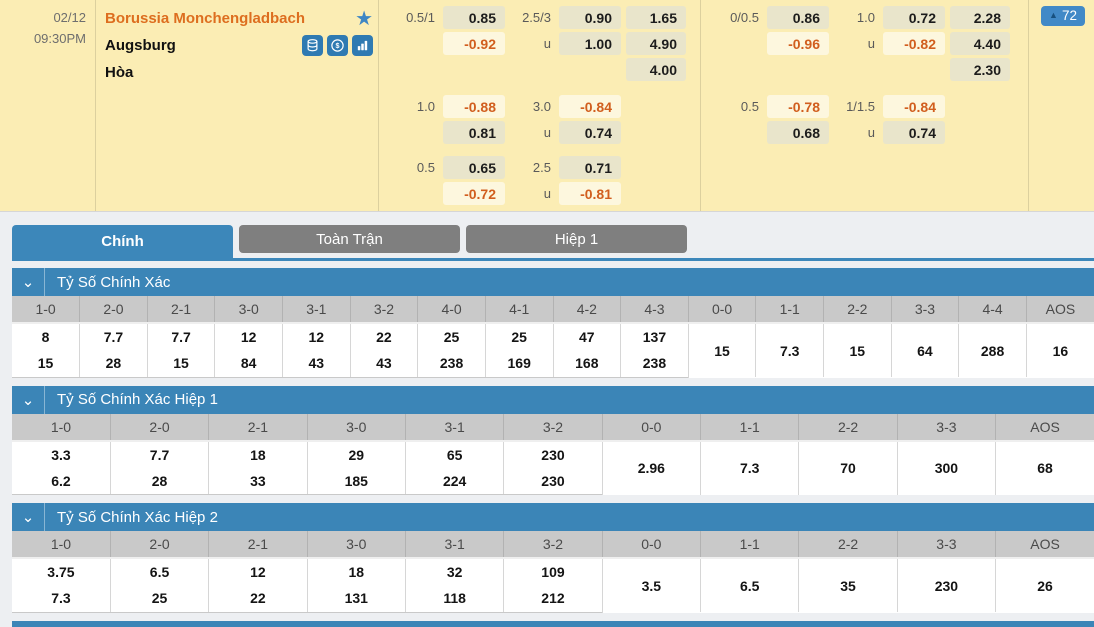 The image size is (1094, 627). Describe the element at coordinates (364, 18) in the screenshot. I see `favorite-star-icon: ★` at that location.